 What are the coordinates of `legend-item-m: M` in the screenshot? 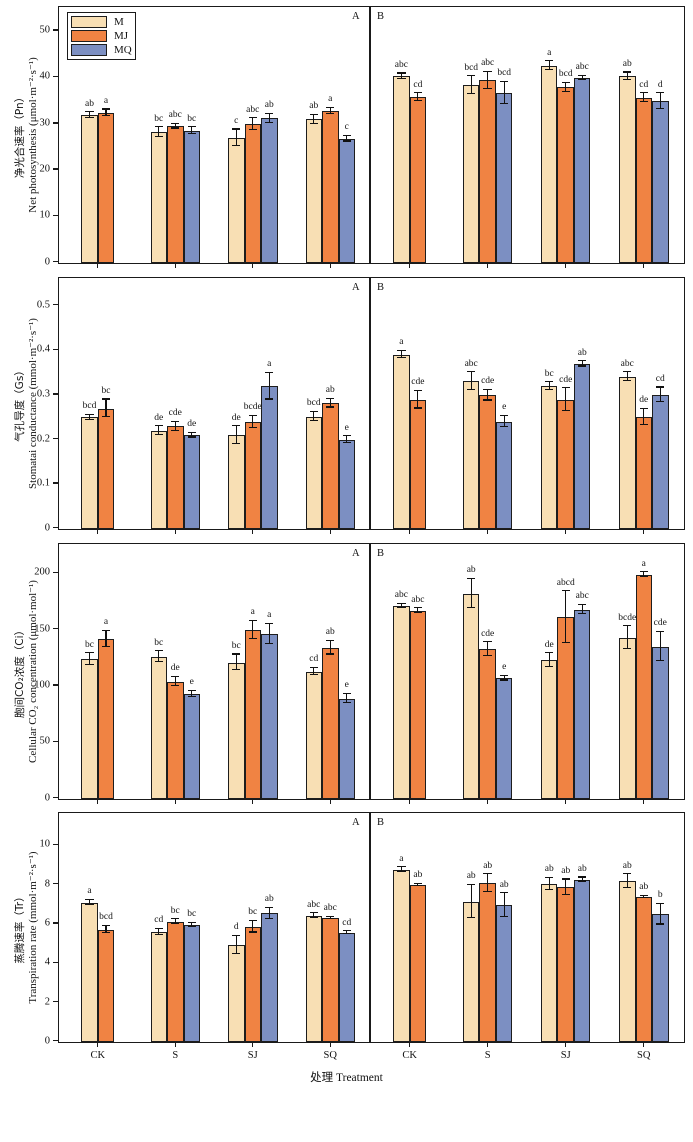 It's located at (101, 22).